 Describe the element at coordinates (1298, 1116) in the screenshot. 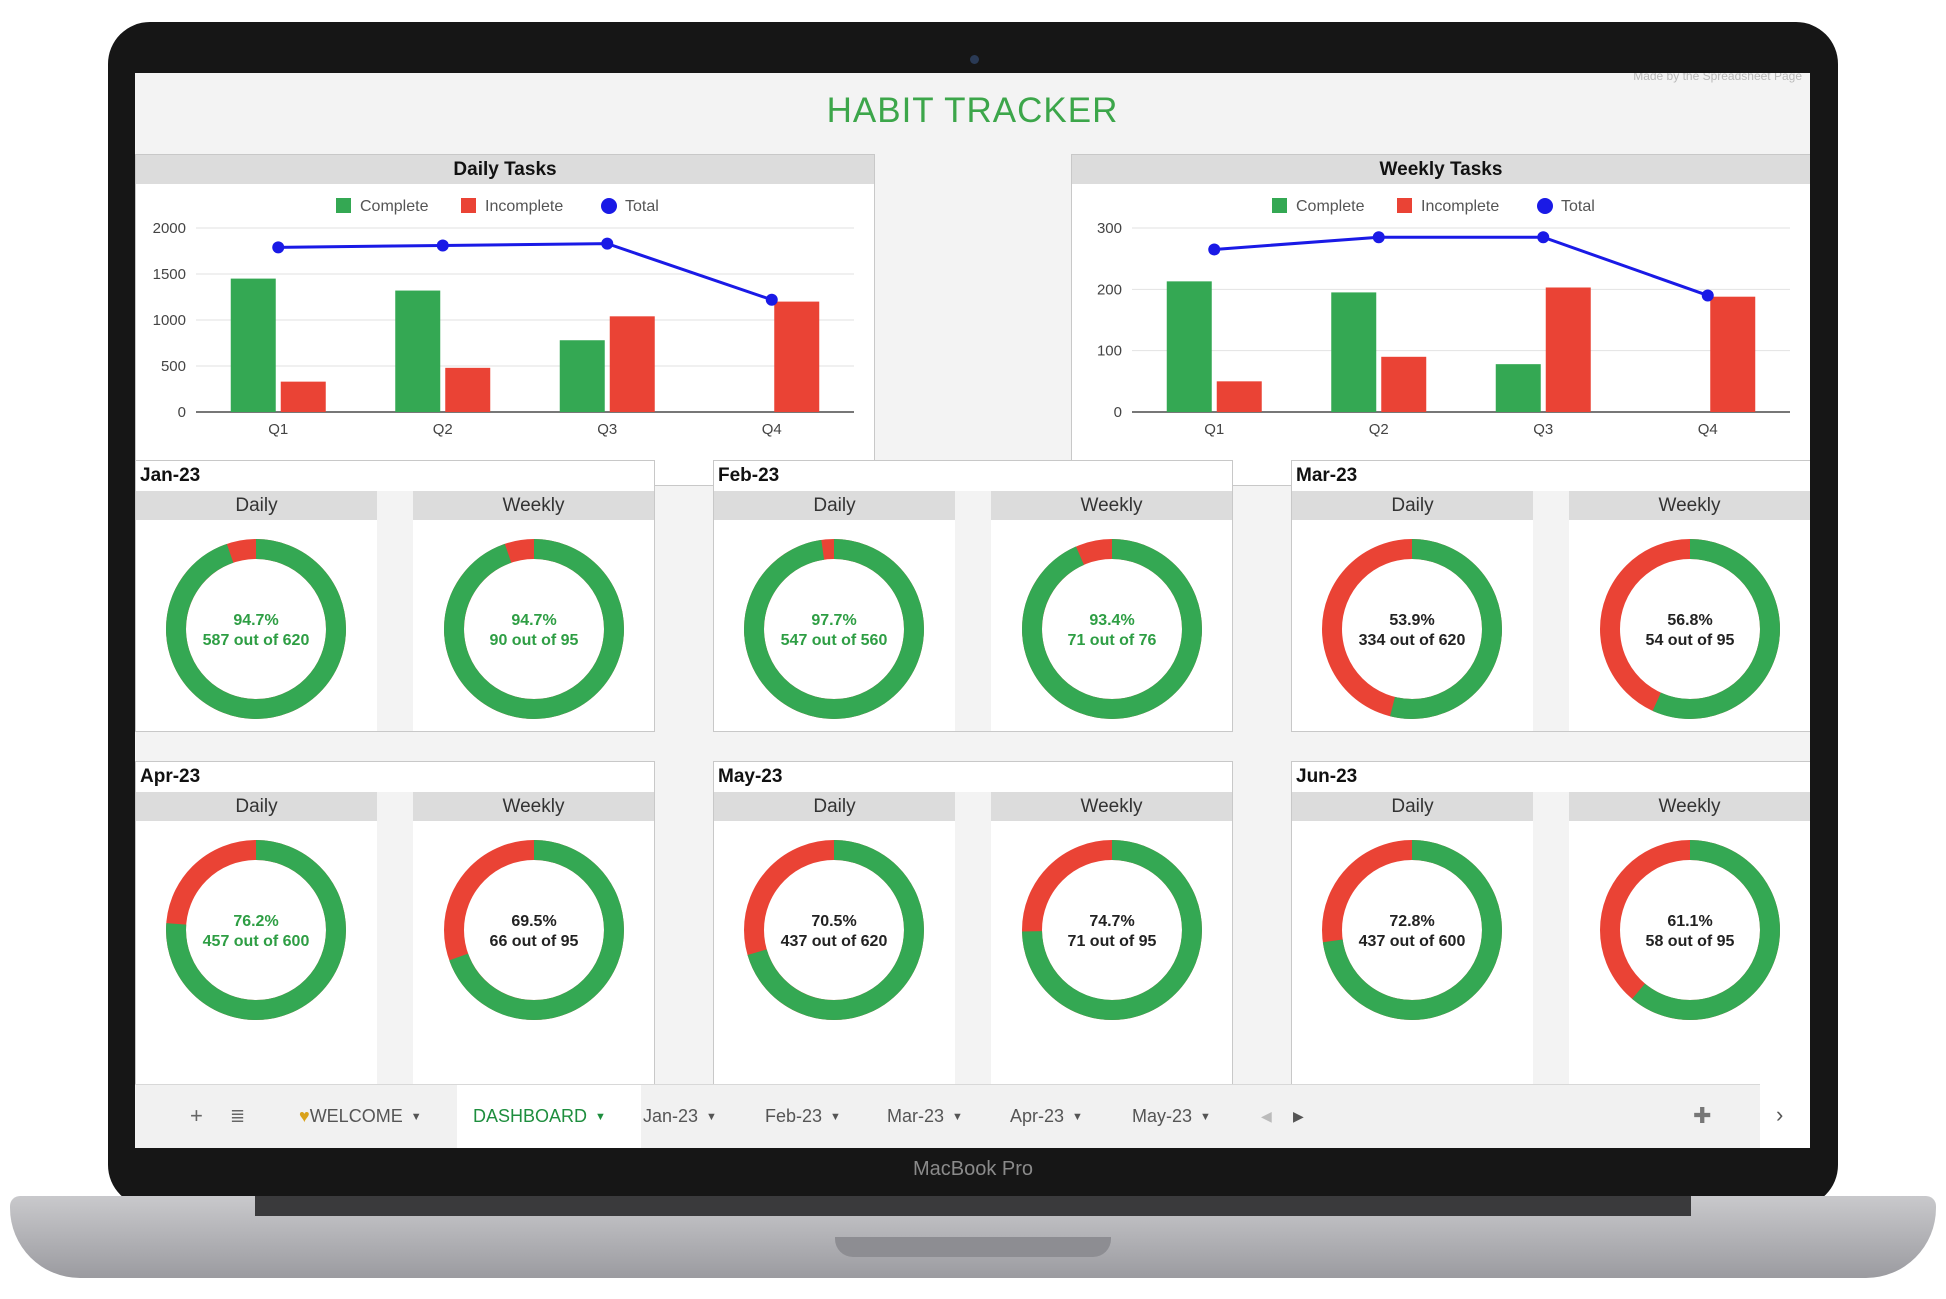

I see `scroll-tabs-right-icon: ▶` at that location.